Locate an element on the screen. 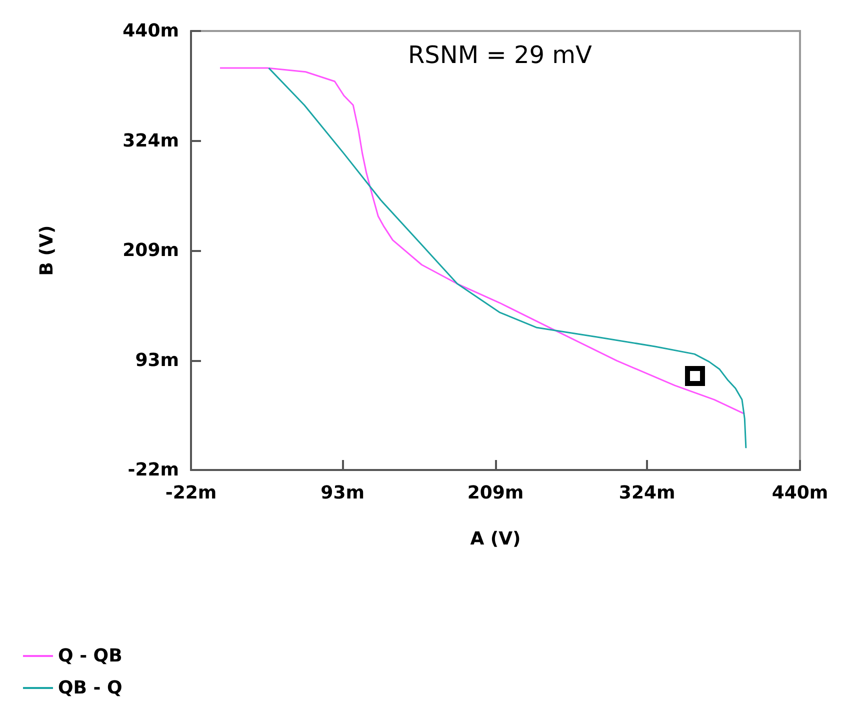 The width and height of the screenshot is (857, 720). y-tick-label: -22m is located at coordinates (153, 470).